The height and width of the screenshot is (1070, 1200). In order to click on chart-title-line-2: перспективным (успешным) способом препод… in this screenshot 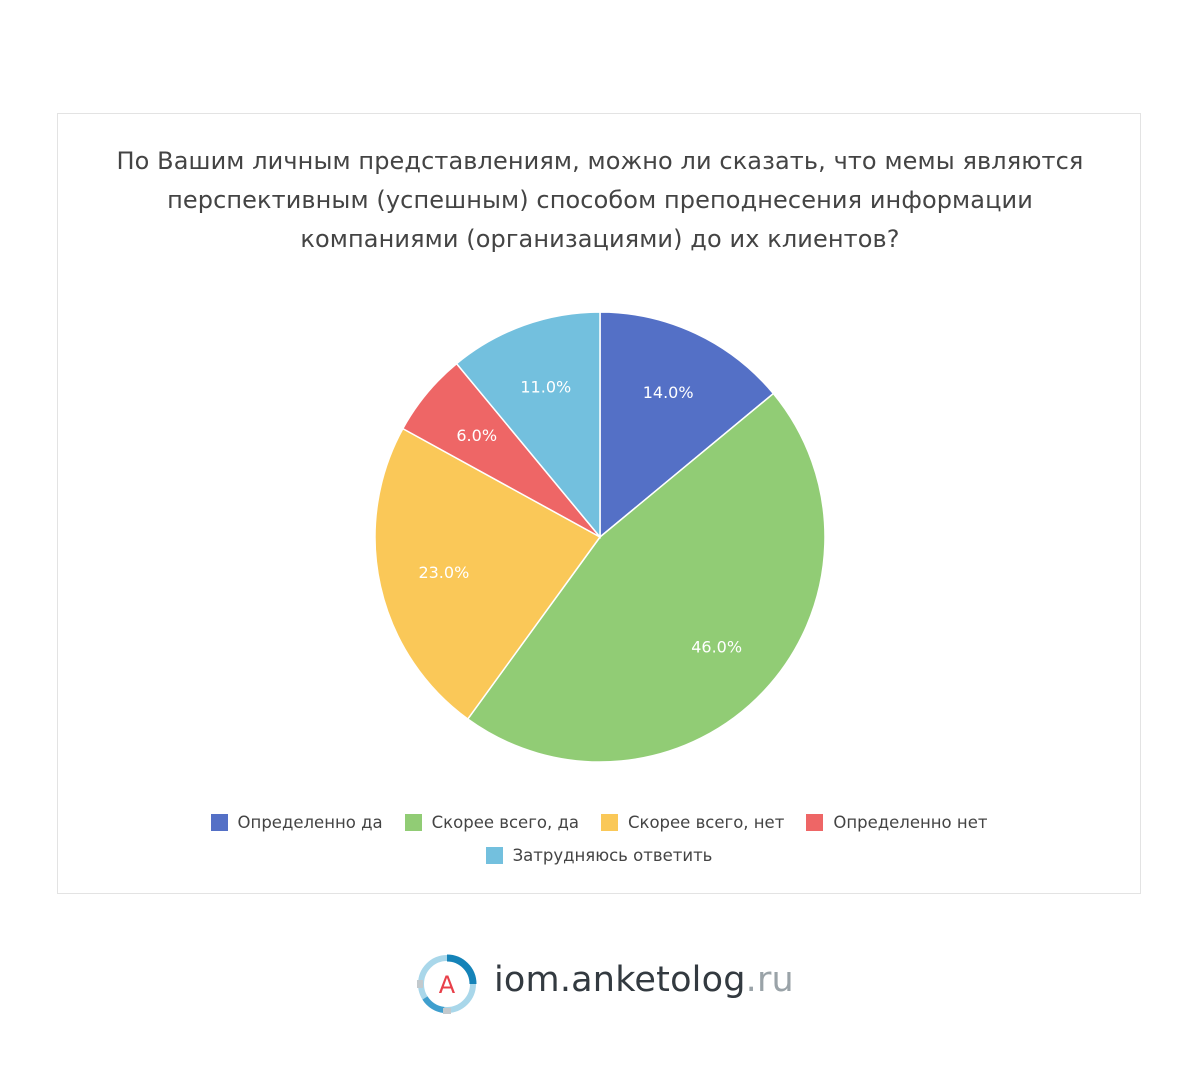, I will do `click(600, 200)`.